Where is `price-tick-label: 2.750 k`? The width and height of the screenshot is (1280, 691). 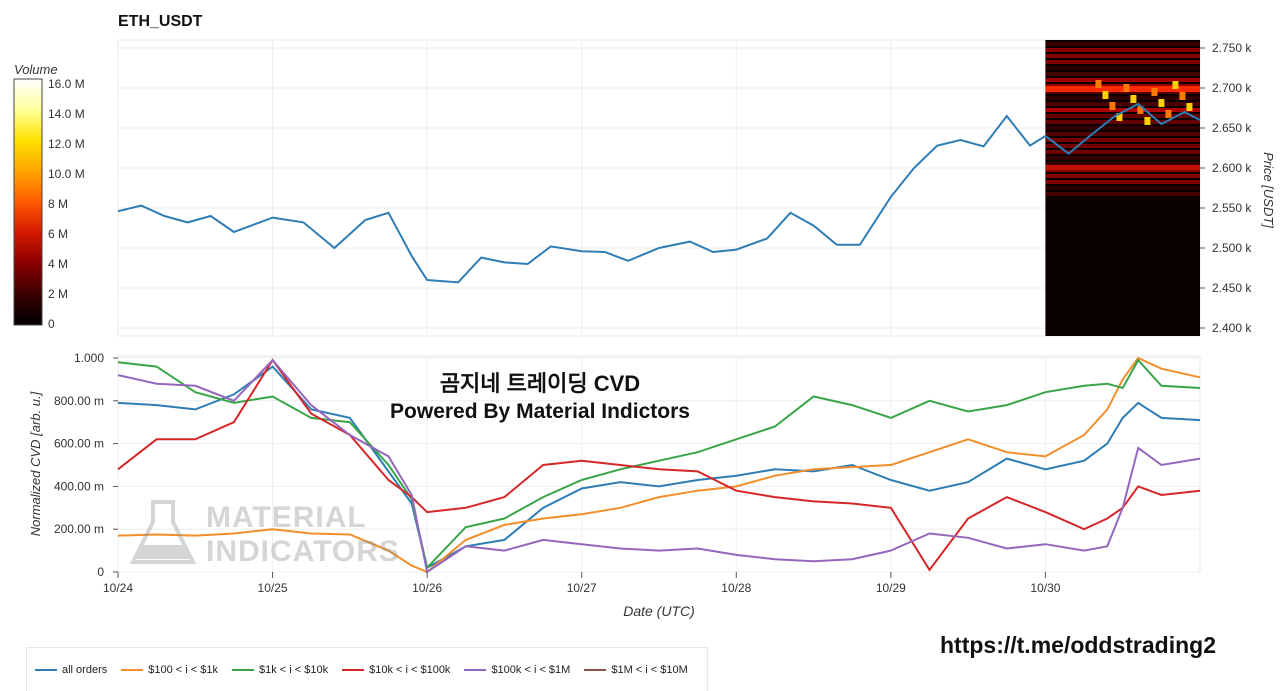 price-tick-label: 2.750 k is located at coordinates (1232, 48).